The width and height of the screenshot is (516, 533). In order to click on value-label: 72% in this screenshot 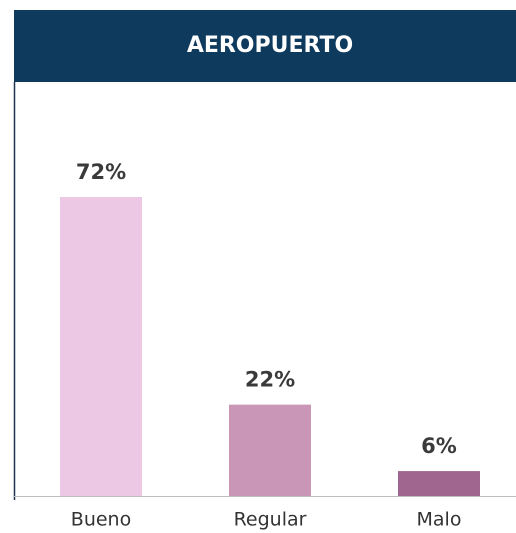, I will do `click(101, 172)`.